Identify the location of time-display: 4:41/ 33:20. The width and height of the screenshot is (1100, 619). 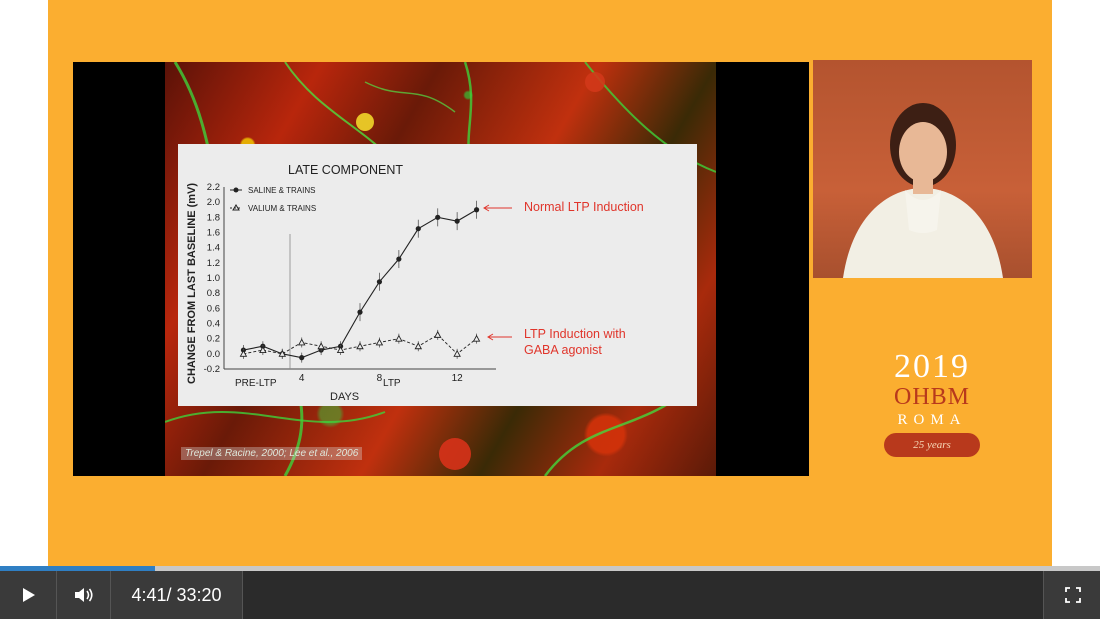
(177, 595).